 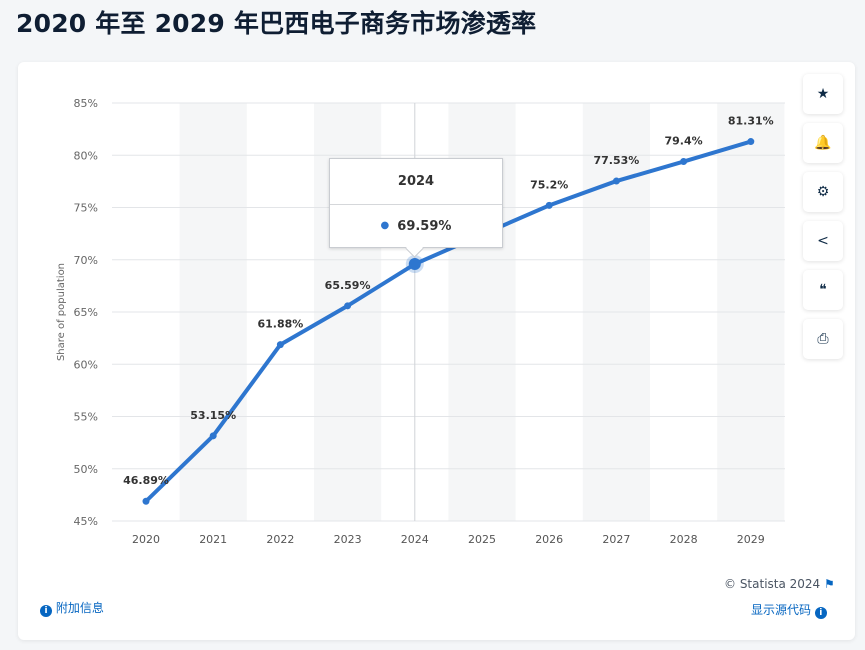 What do you see at coordinates (86, 469) in the screenshot?
I see `y-tick-label: 50%` at bounding box center [86, 469].